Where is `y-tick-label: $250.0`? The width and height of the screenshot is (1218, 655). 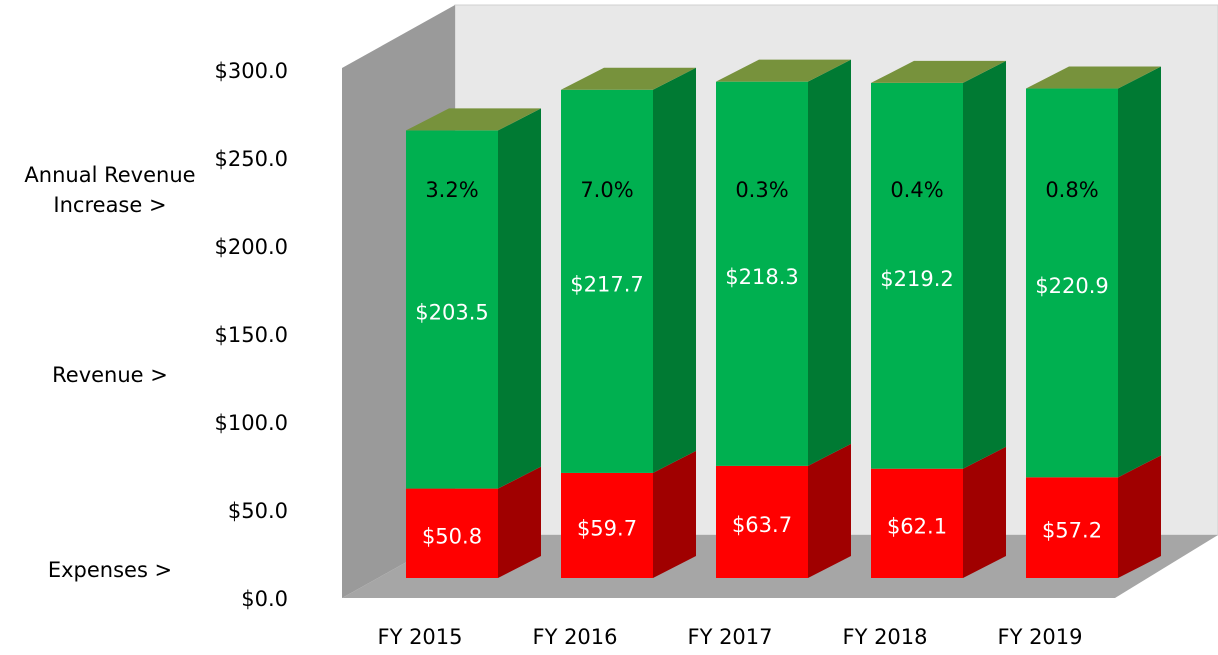 y-tick-label: $250.0 is located at coordinates (251, 159).